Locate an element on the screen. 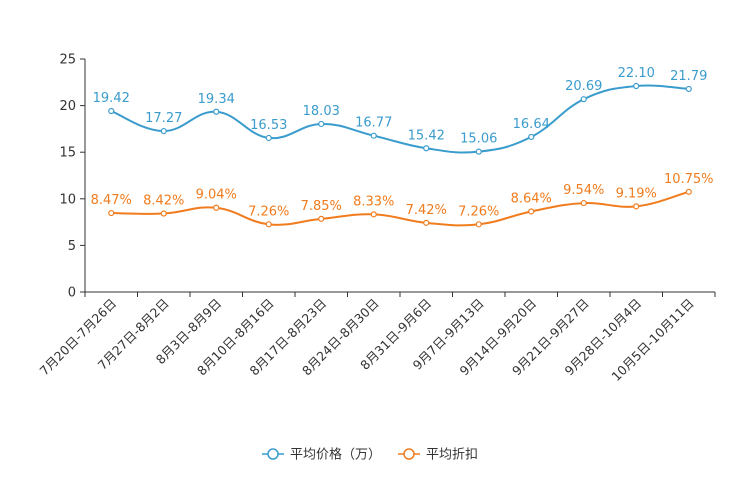  y-tick-label: 10 is located at coordinates (67, 199).